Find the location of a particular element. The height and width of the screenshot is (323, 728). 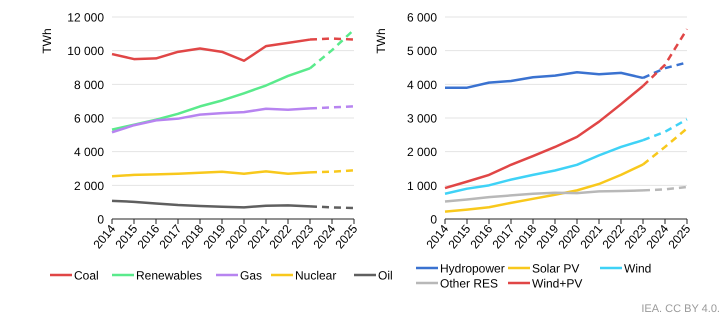

legend-label: Nuclear is located at coordinates (315, 275).